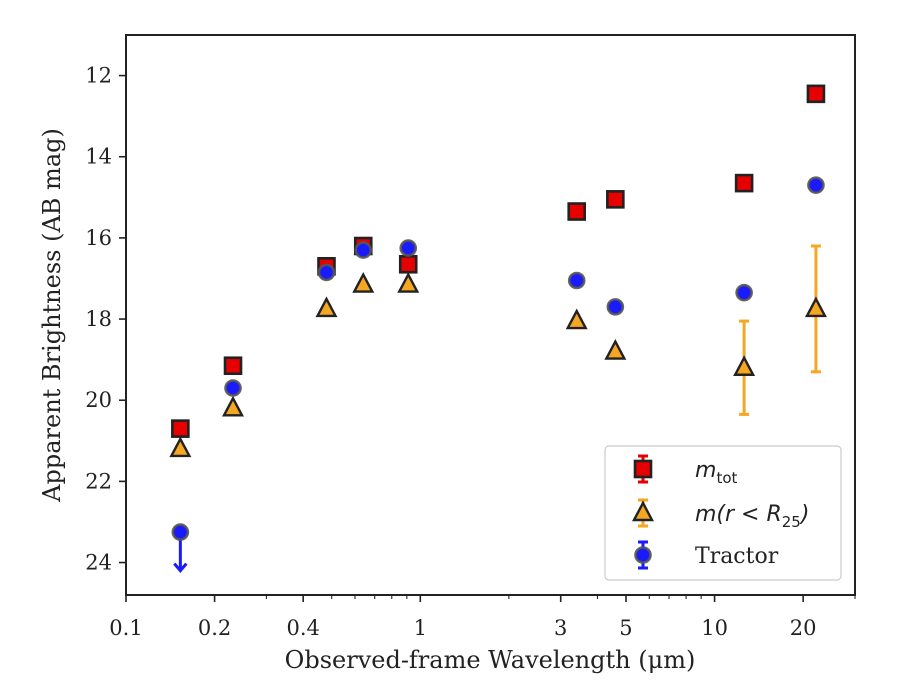  I want to click on x-tick-label: 3, so click(560, 628).